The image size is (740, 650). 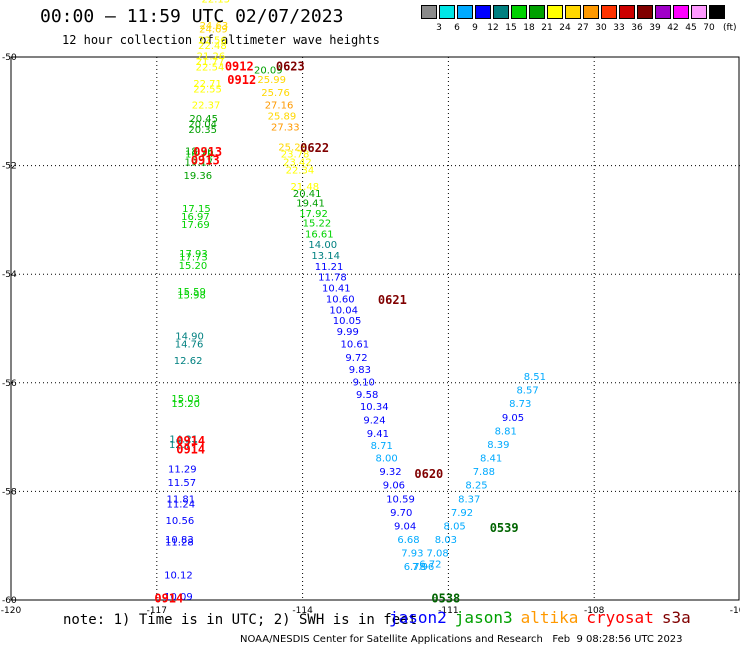 What do you see at coordinates (423, 567) in the screenshot?
I see `wave-height-value: 7.96` at bounding box center [423, 567].